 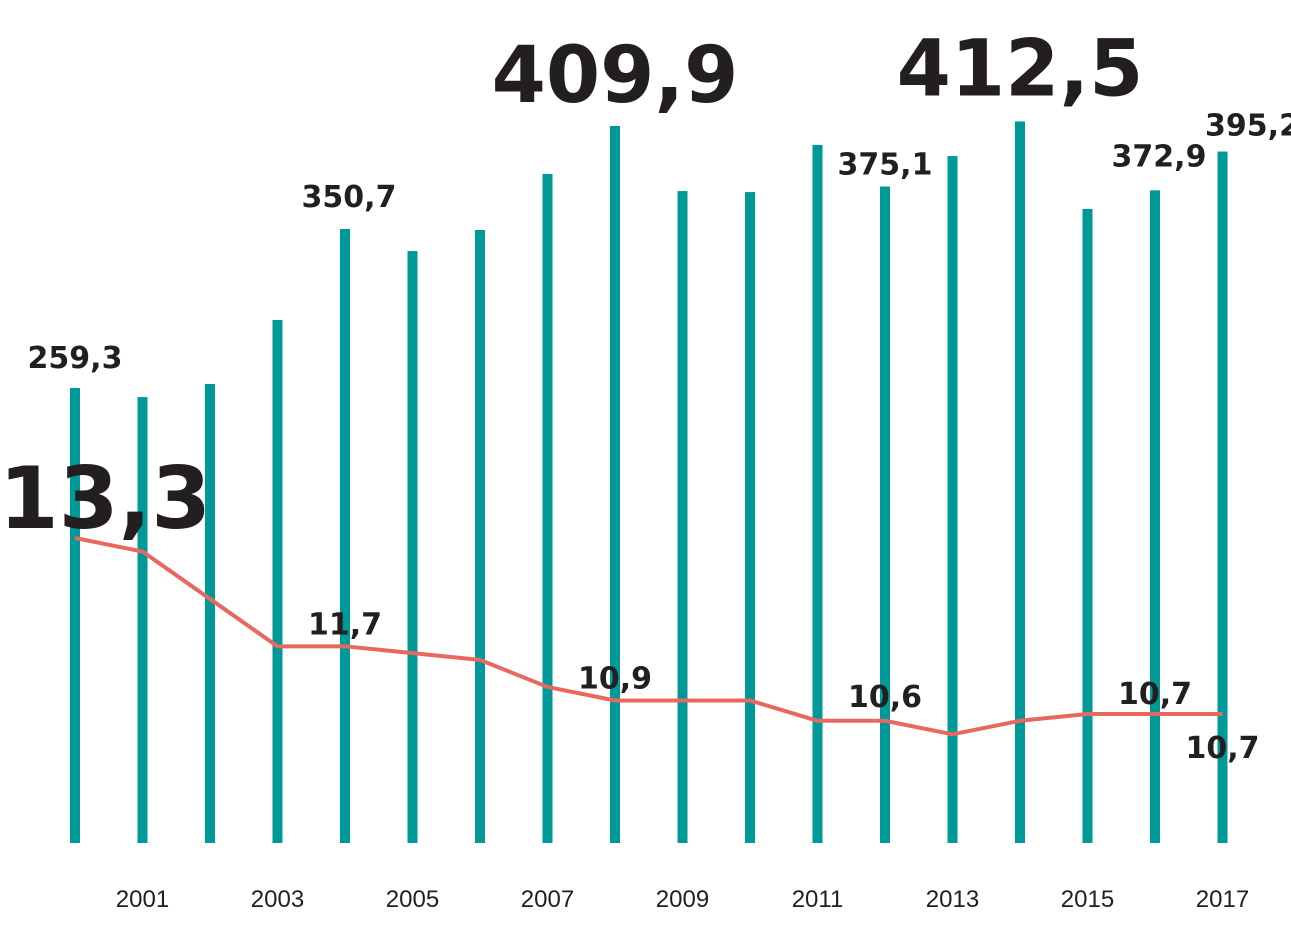 What do you see at coordinates (75, 358) in the screenshot?
I see `data-label-bar-2000: 259,3` at bounding box center [75, 358].